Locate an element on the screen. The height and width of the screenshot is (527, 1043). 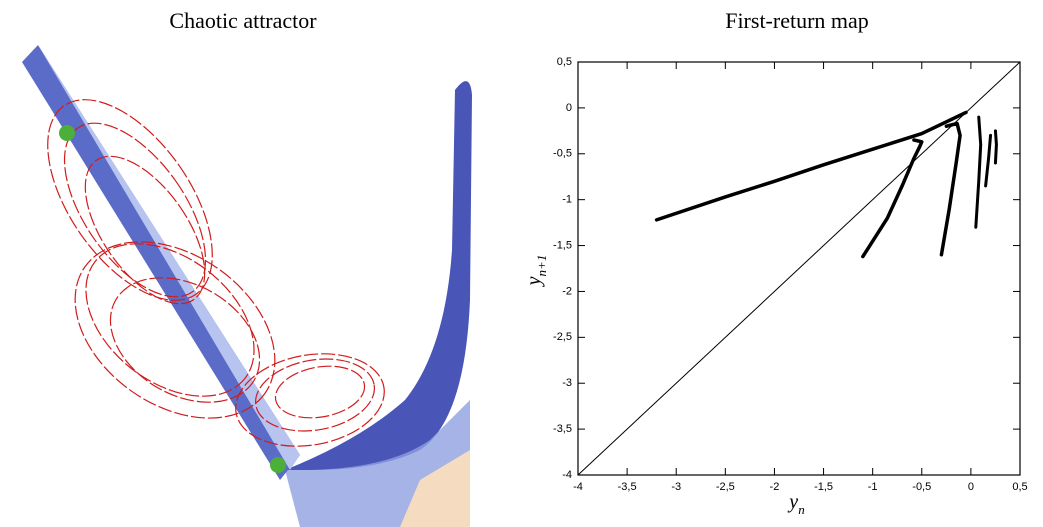
y-tick-label: -1,5 is located at coordinates (562, 245).